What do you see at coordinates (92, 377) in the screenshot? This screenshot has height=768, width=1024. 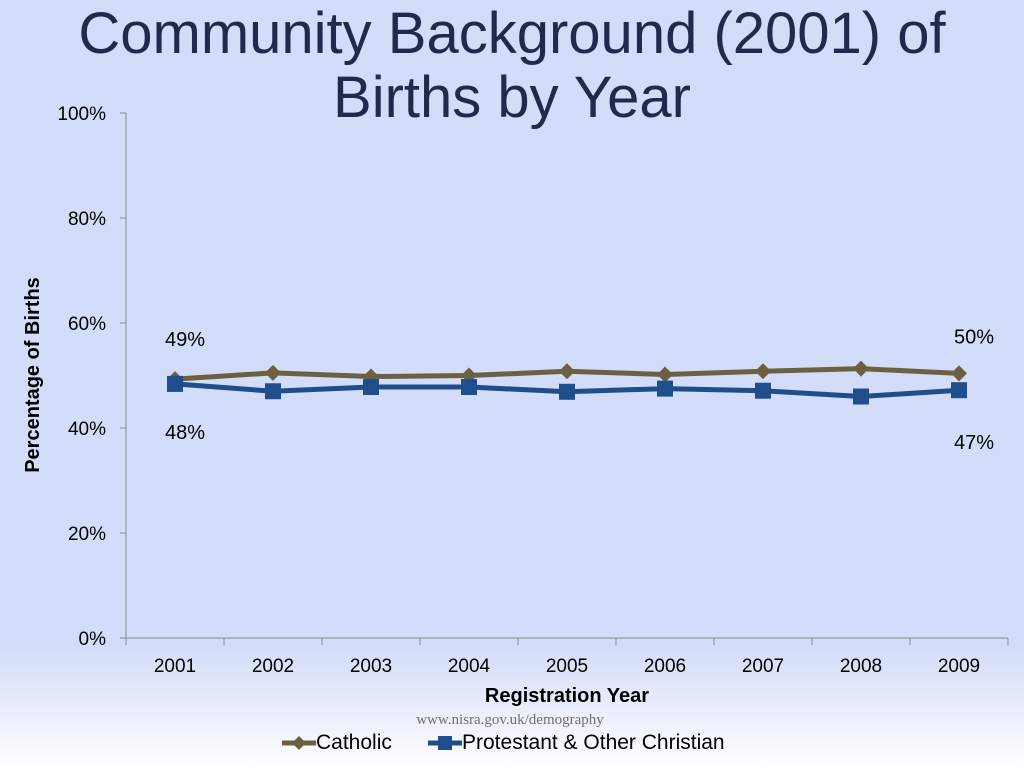 I see `y-axis: 0% 20% 40% 60% 80% 100%` at bounding box center [92, 377].